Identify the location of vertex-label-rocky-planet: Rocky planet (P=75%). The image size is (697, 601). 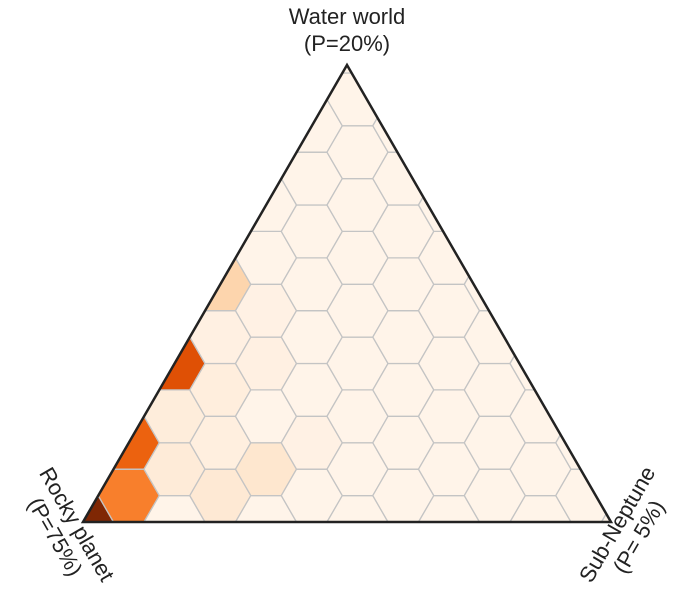
(71, 524).